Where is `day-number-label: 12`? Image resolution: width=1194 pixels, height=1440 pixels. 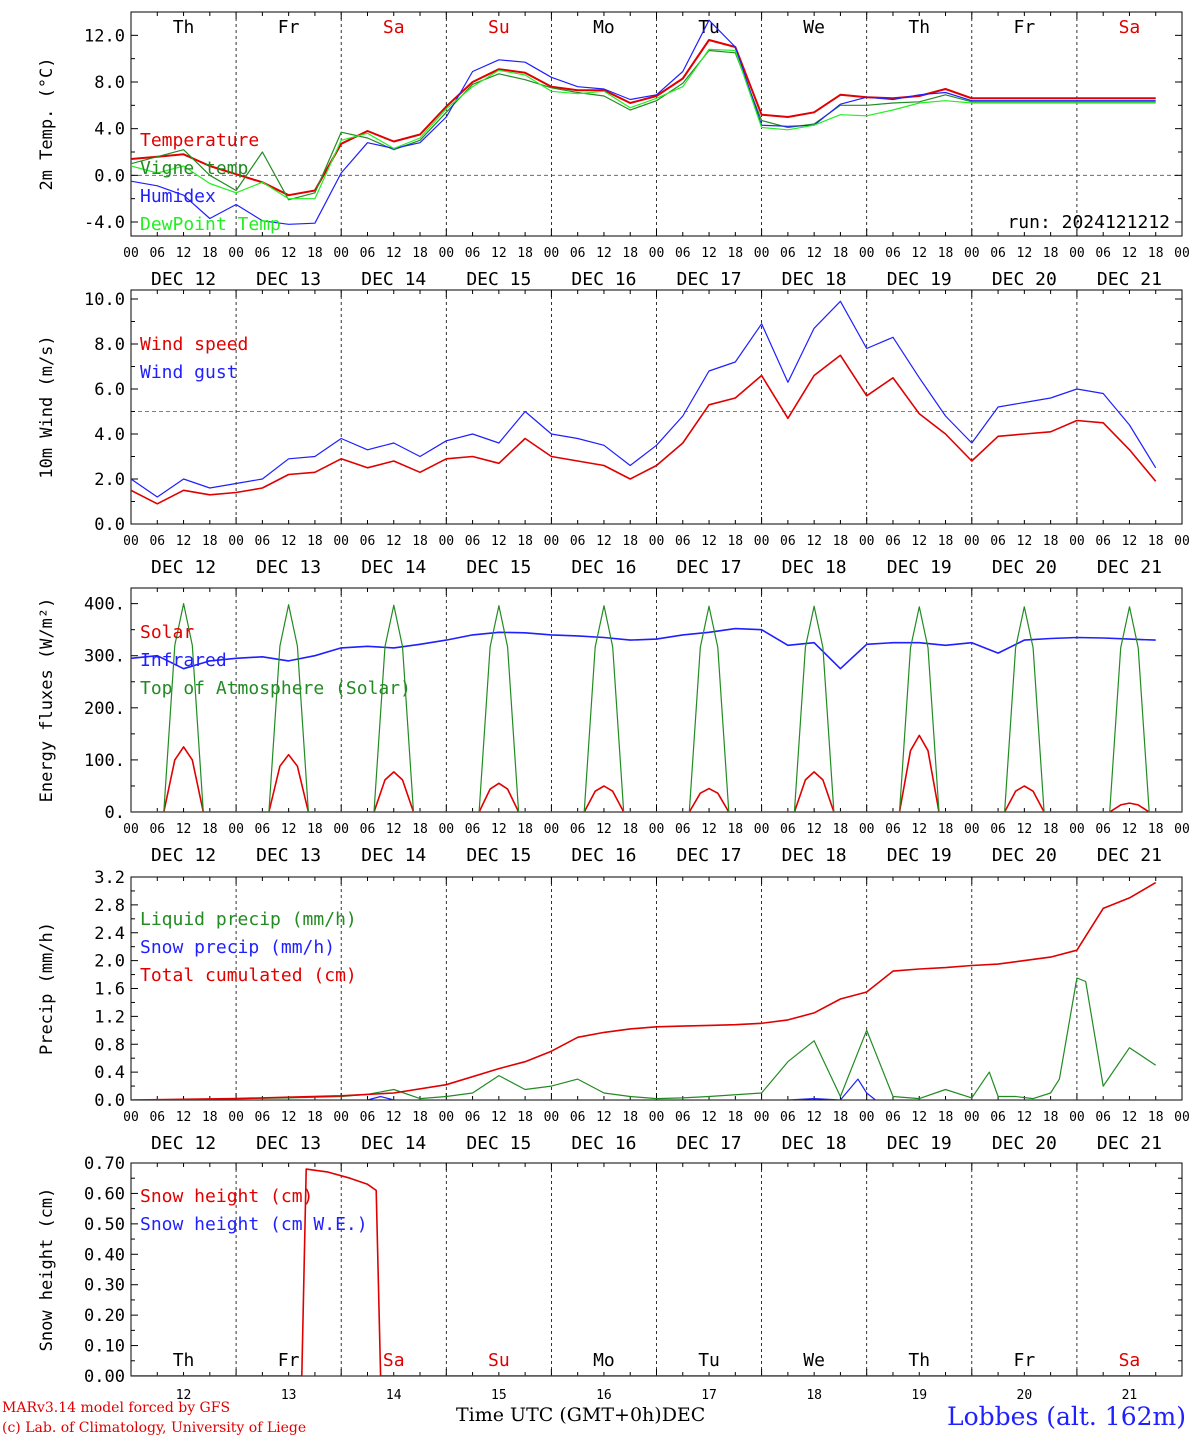
day-number-label: 12 is located at coordinates (184, 1394).